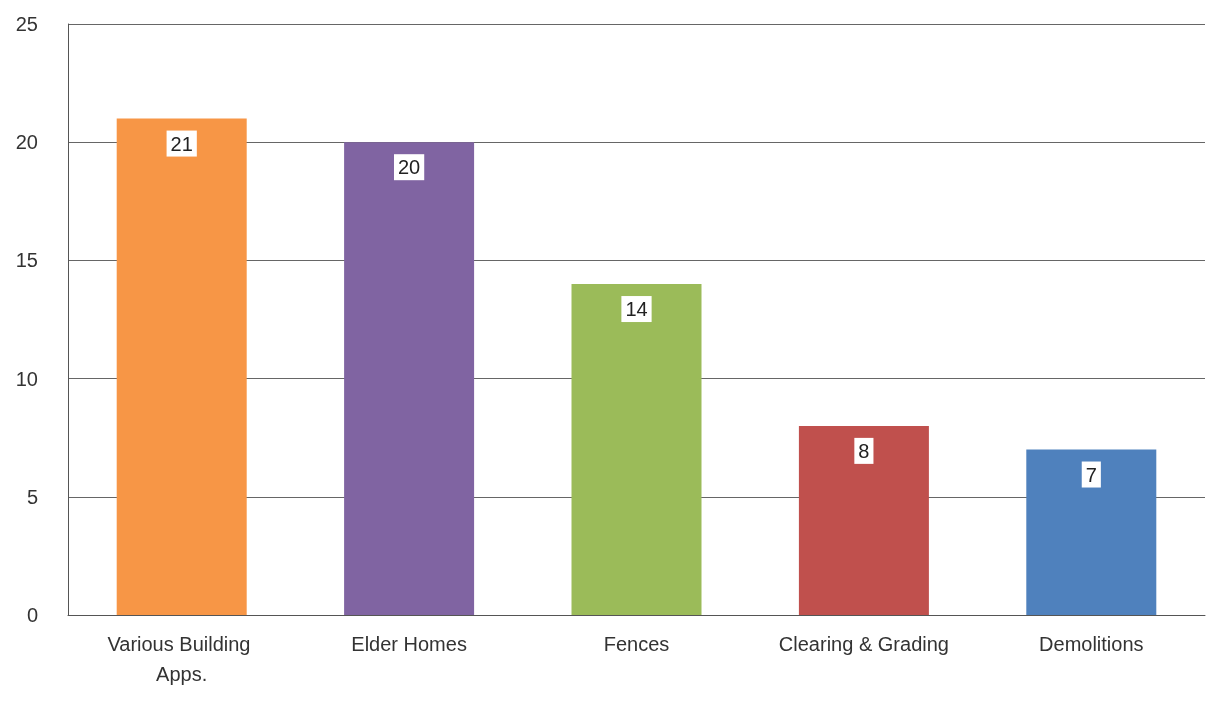  I want to click on x-tick-label: Clearing & Grading, so click(863, 644).